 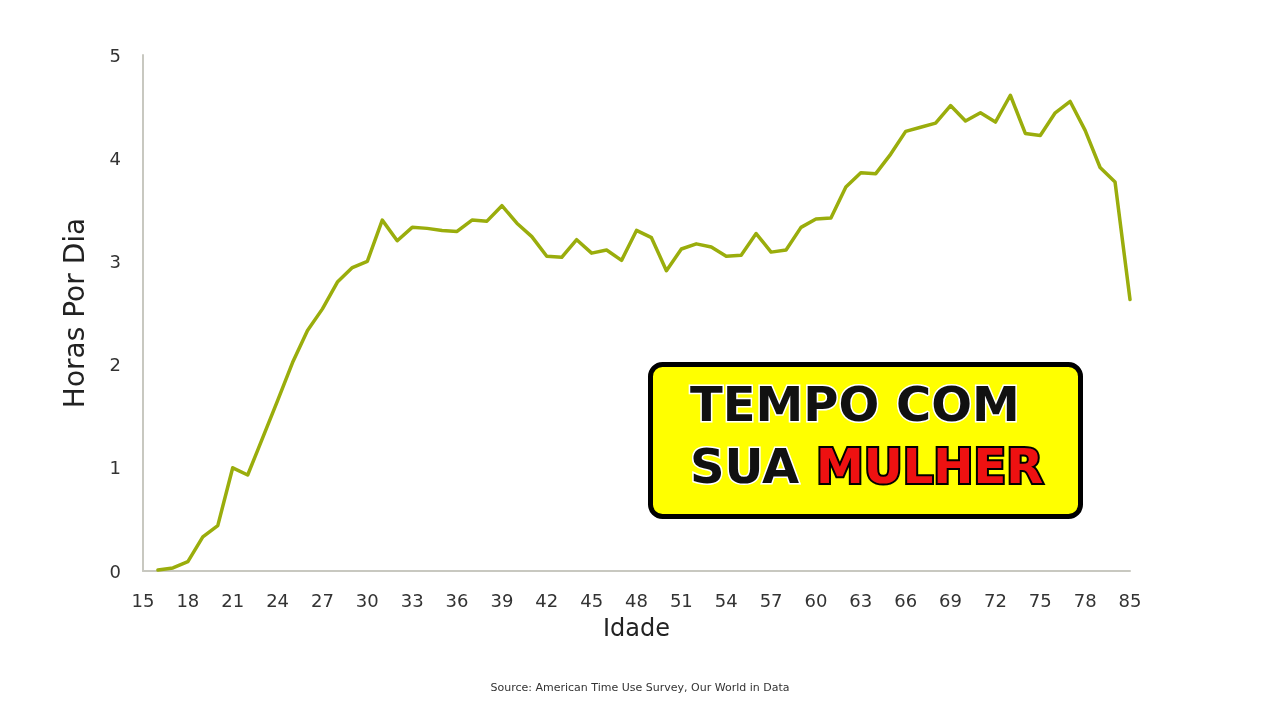 I want to click on x-tick-label: 15, so click(x=143, y=600).